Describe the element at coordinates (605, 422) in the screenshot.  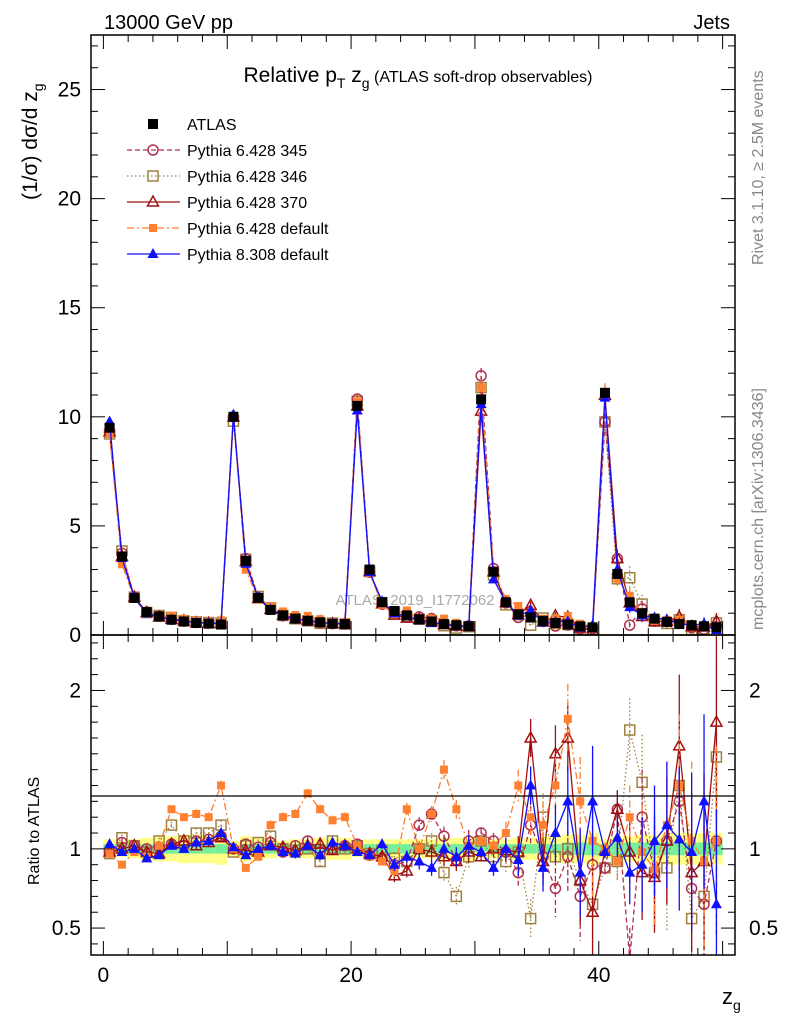
I see `point-p345` at that location.